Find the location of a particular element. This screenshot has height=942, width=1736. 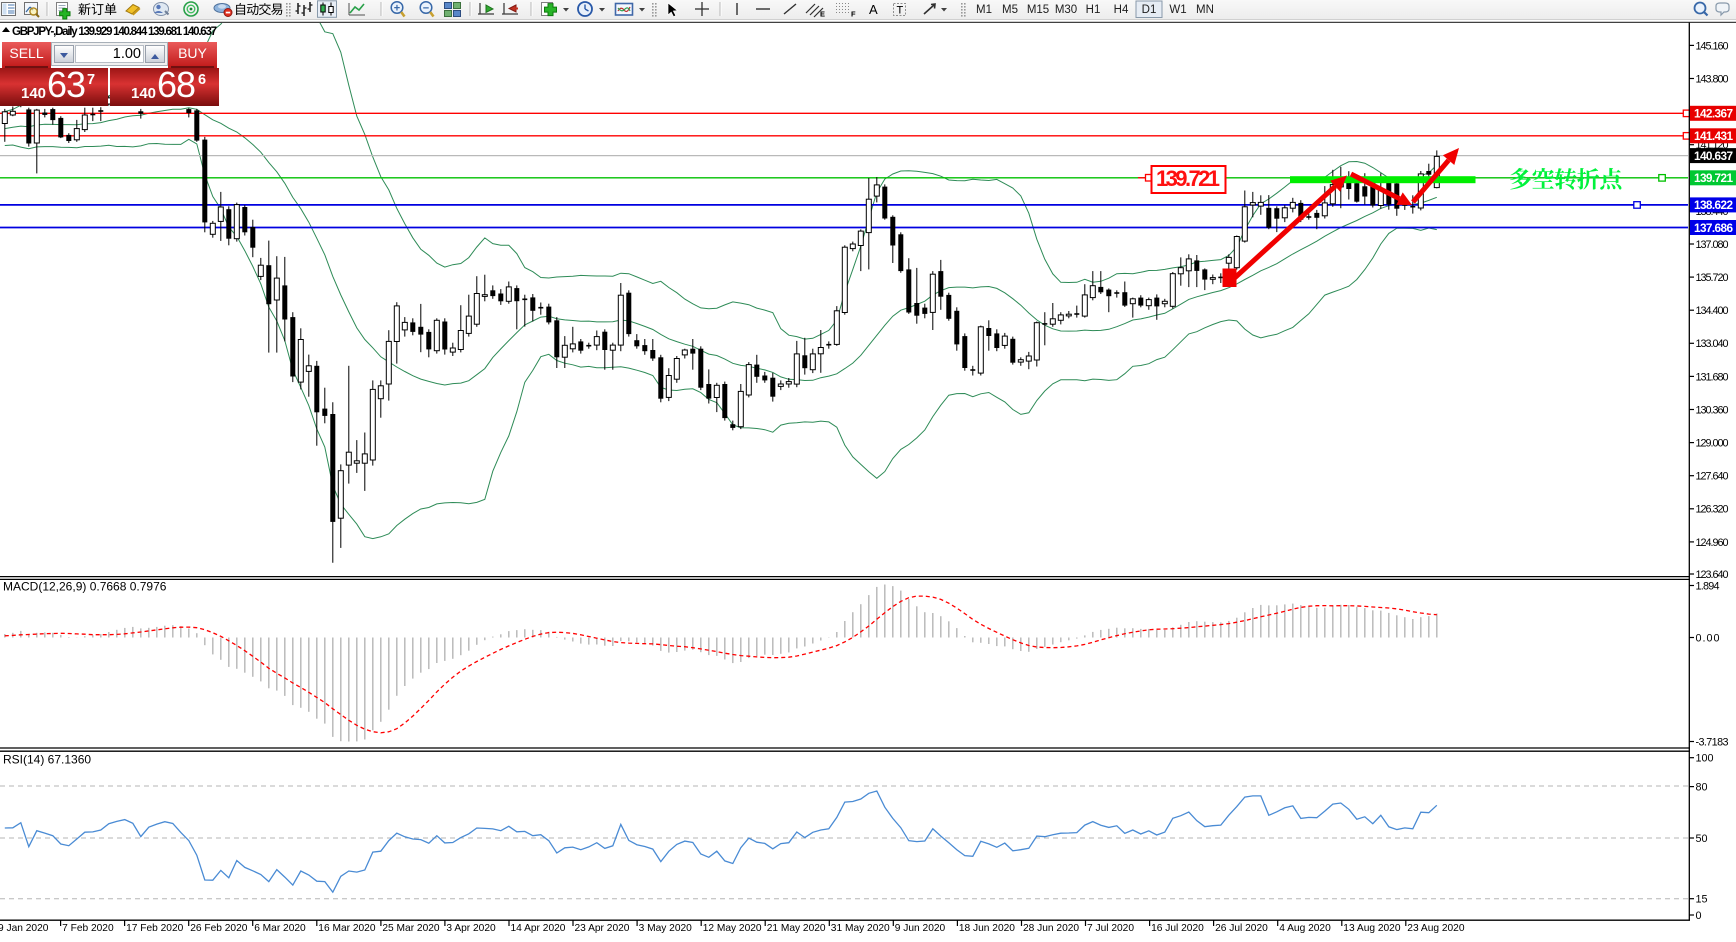

svg-text: 126.320 is located at coordinates (1712, 510).